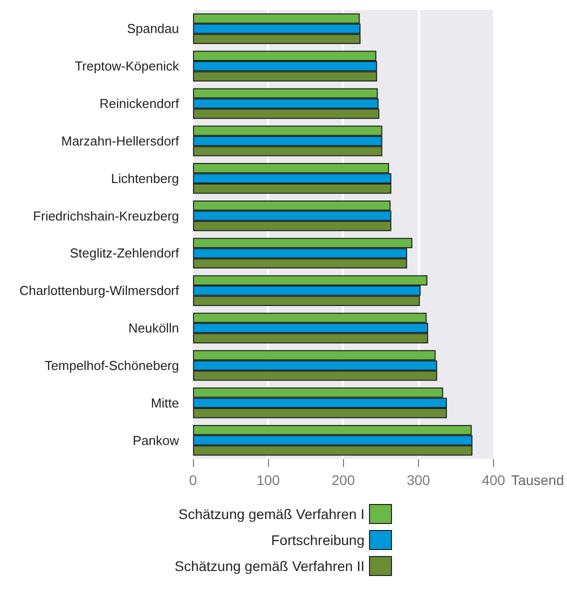  What do you see at coordinates (418, 480) in the screenshot?
I see `x-tick-label: 300` at bounding box center [418, 480].